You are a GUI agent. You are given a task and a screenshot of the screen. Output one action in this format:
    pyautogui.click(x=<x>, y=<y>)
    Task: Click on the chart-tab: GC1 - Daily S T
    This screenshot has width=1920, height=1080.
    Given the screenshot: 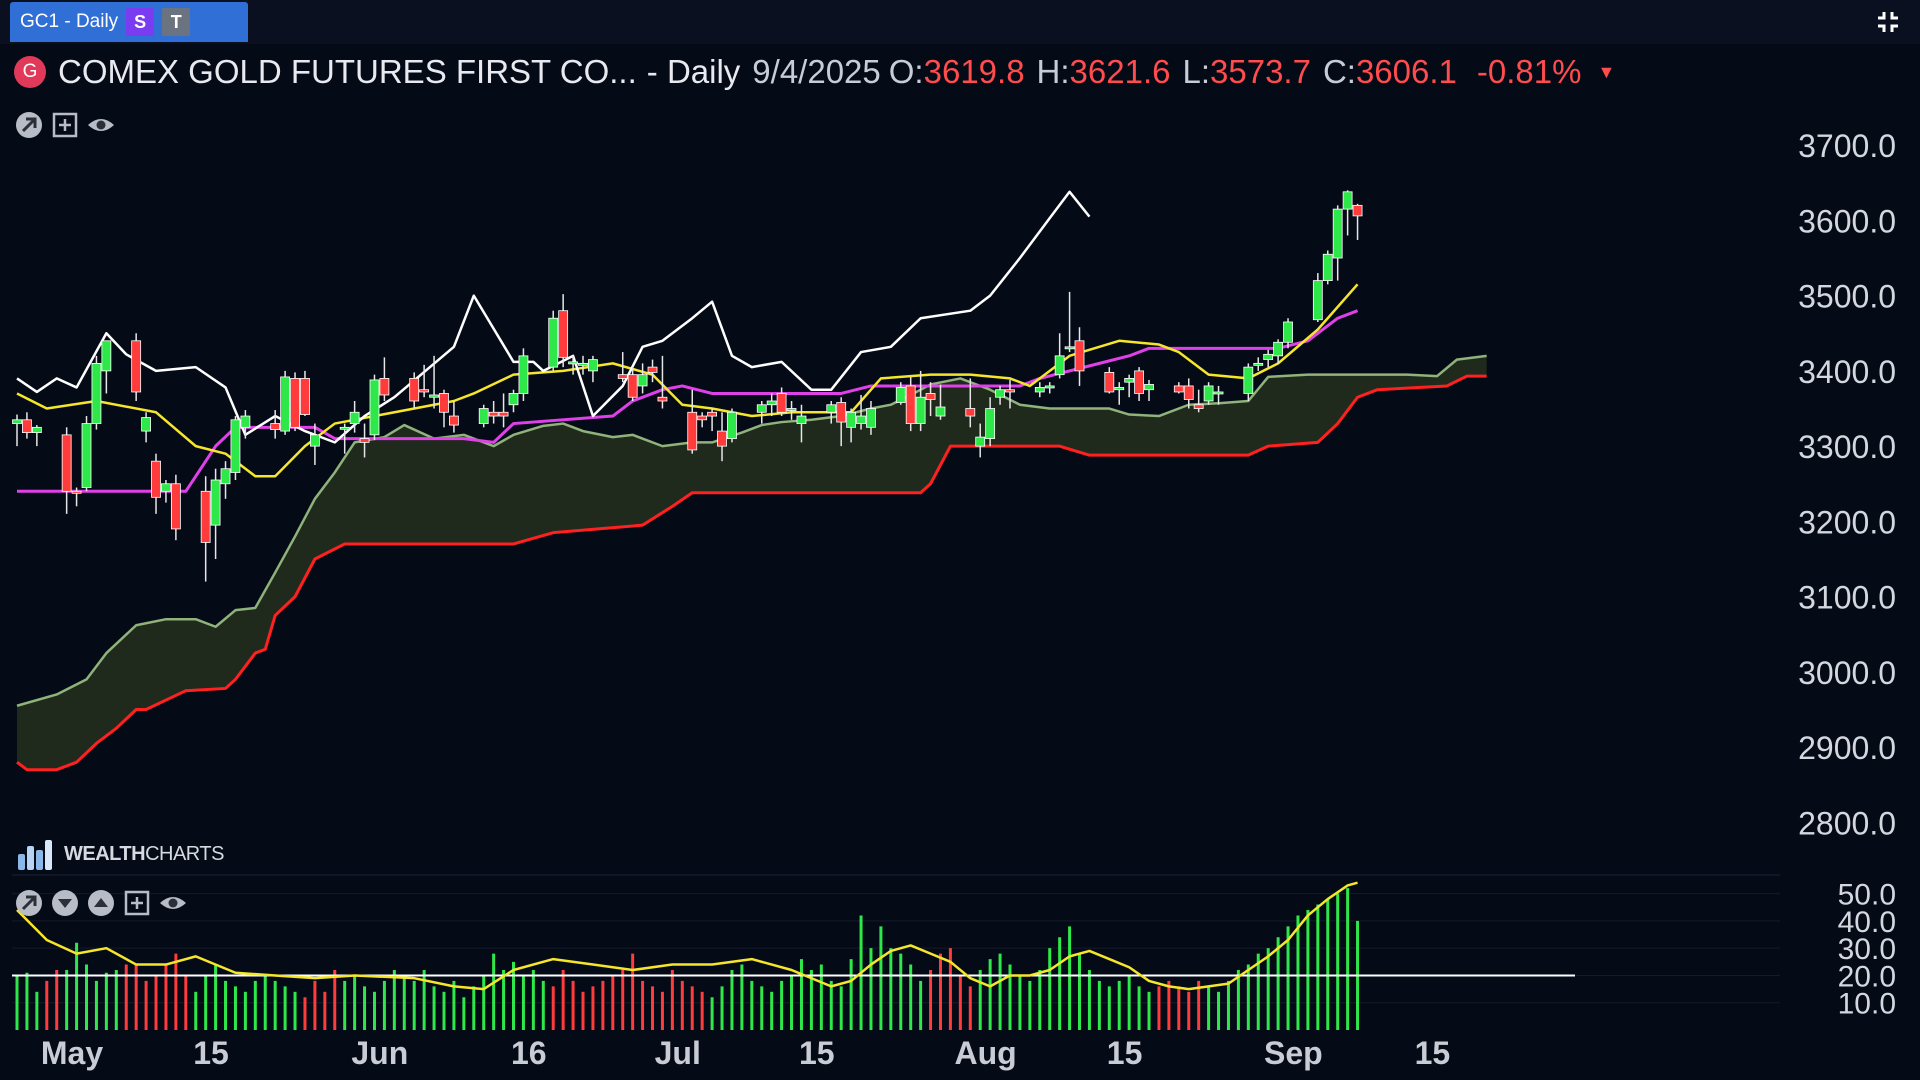 What is the action you would take?
    pyautogui.click(x=129, y=22)
    